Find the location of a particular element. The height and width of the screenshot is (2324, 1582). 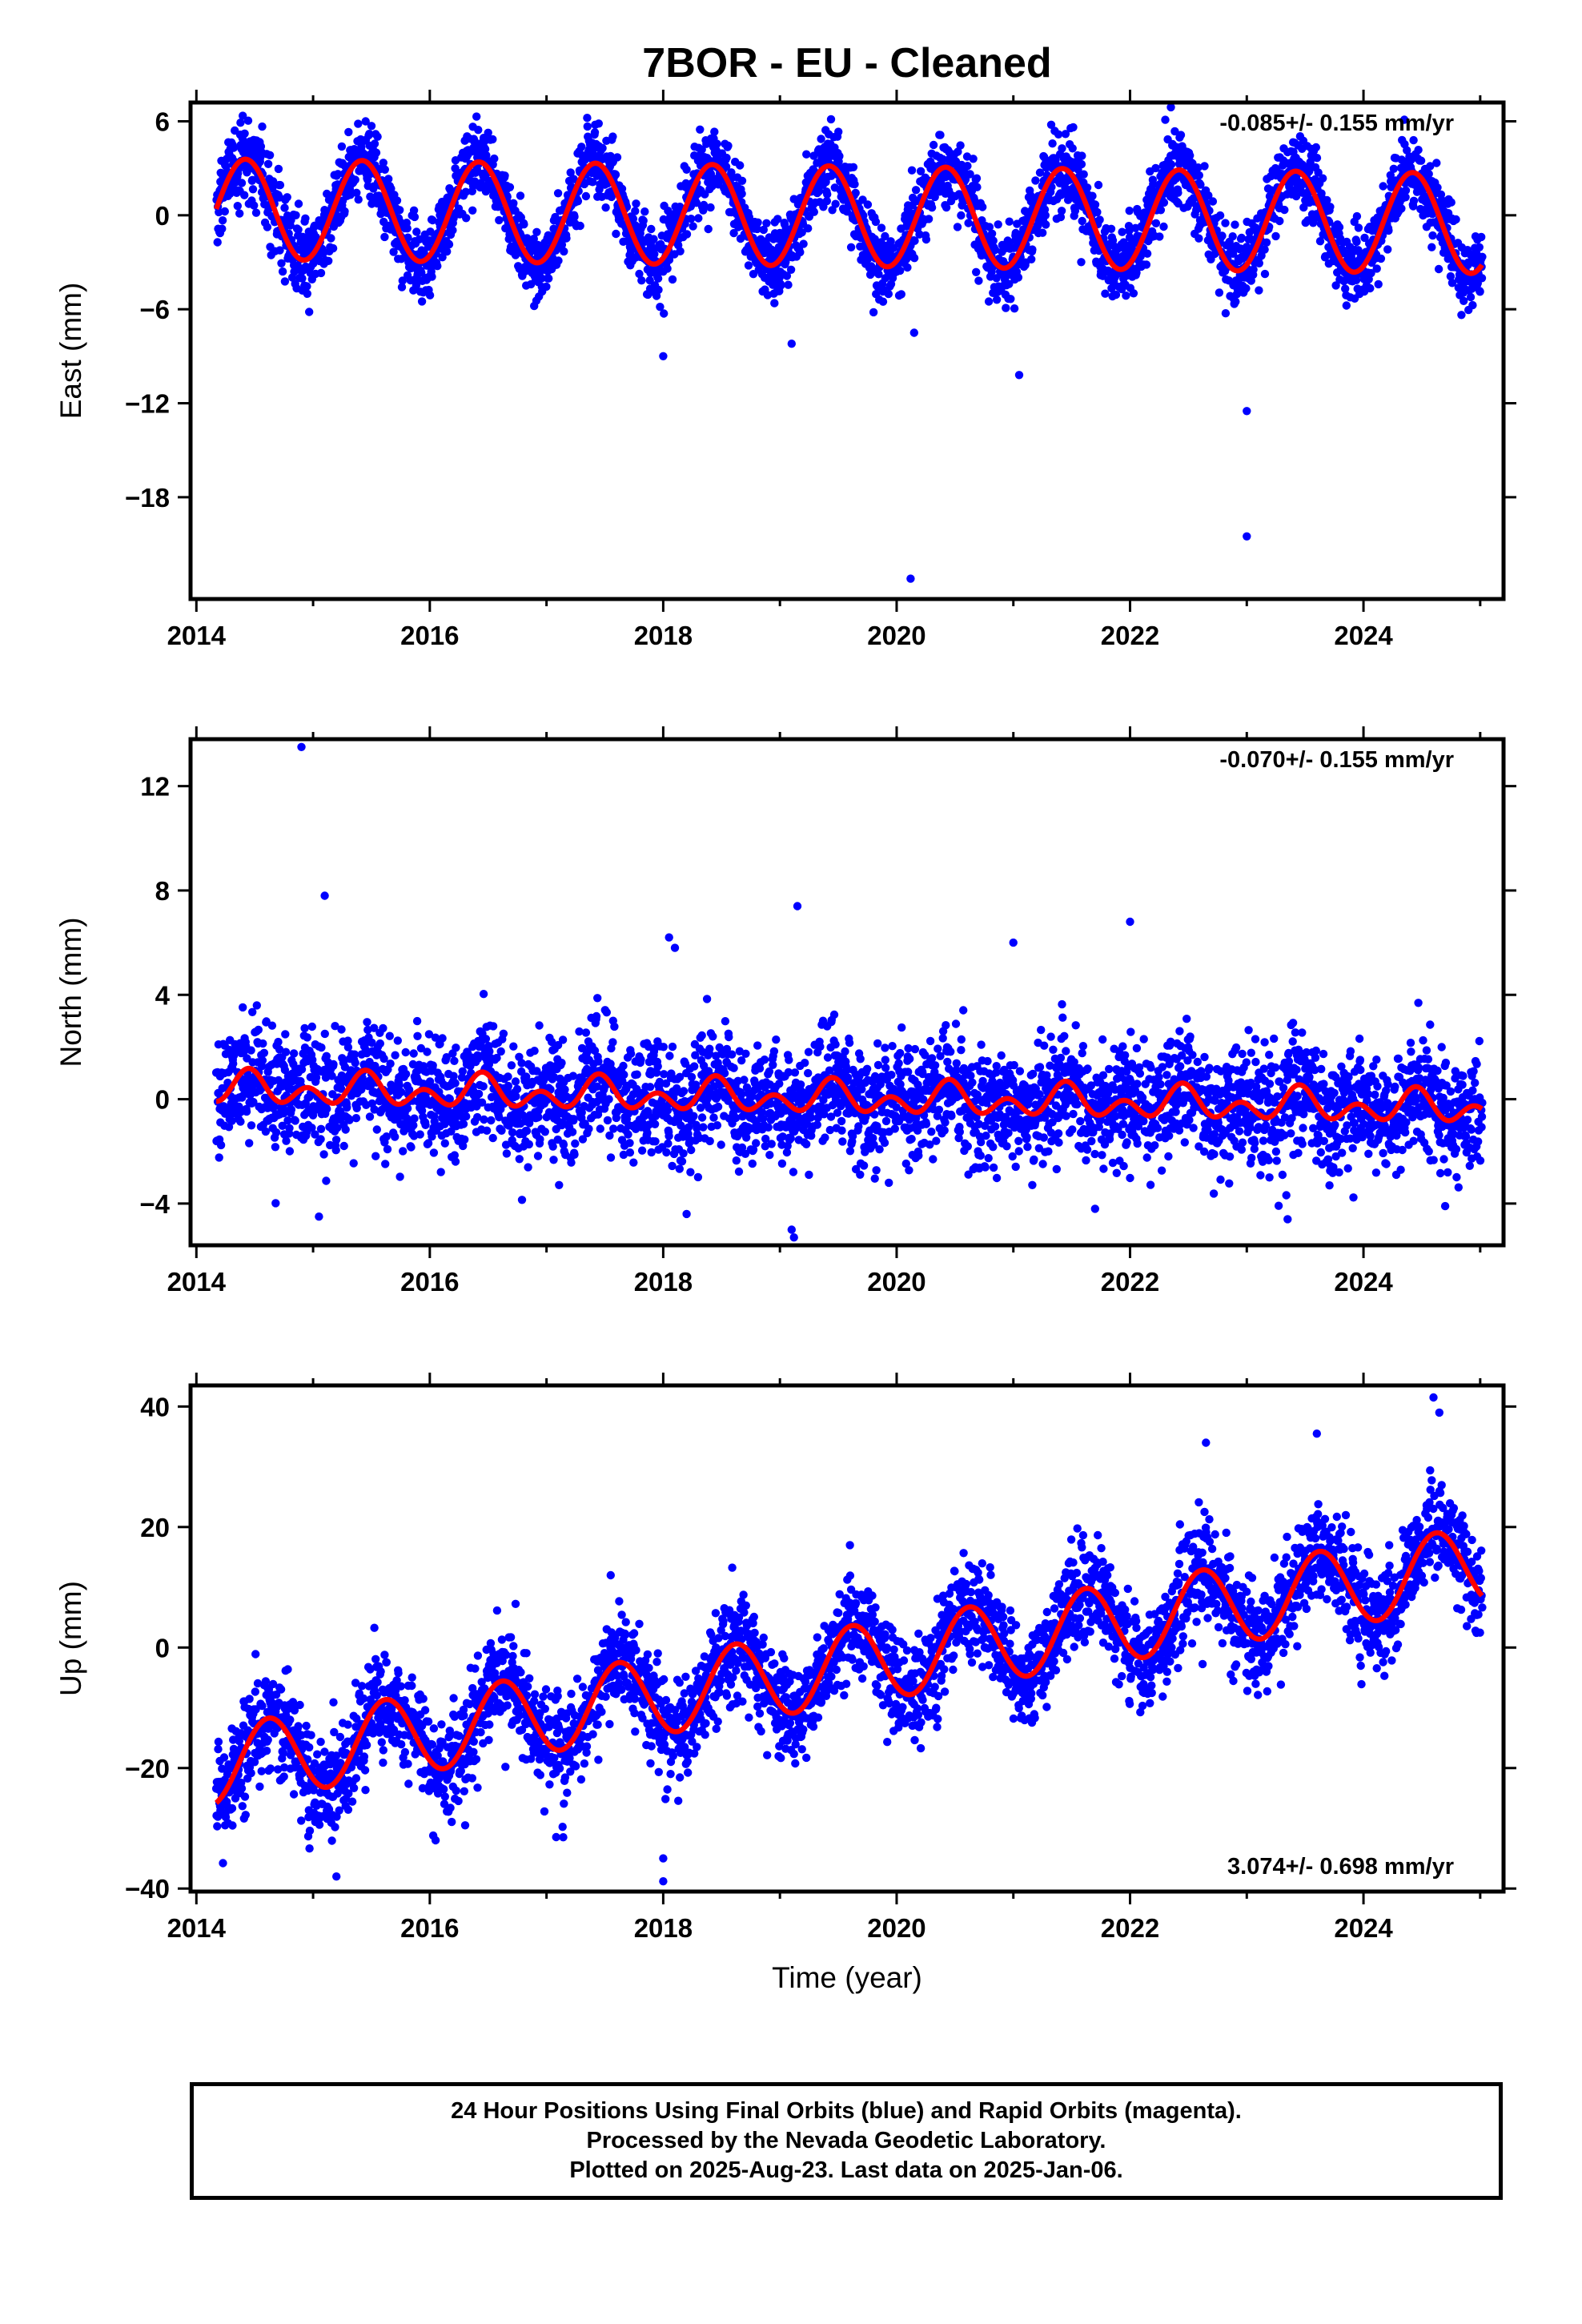

x-tick-label: 2020 is located at coordinates (897, 635).